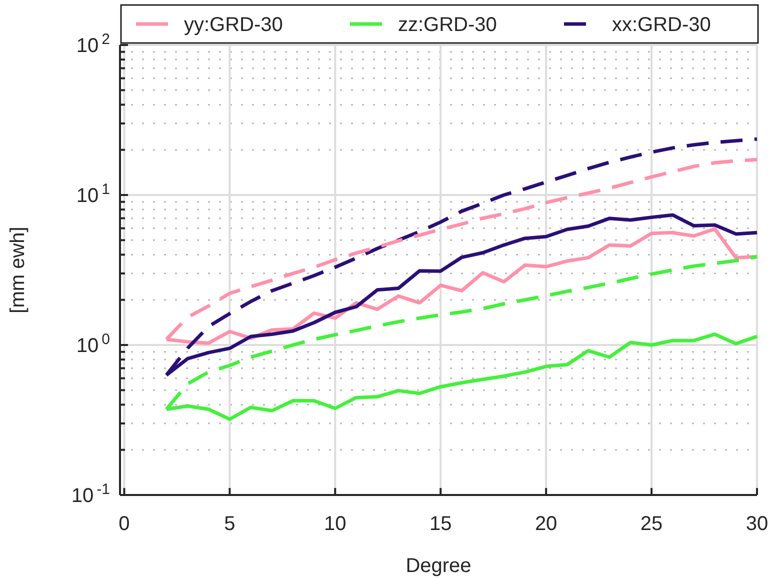 The width and height of the screenshot is (769, 579). What do you see at coordinates (546, 524) in the screenshot?
I see `x-tick-label: 20` at bounding box center [546, 524].